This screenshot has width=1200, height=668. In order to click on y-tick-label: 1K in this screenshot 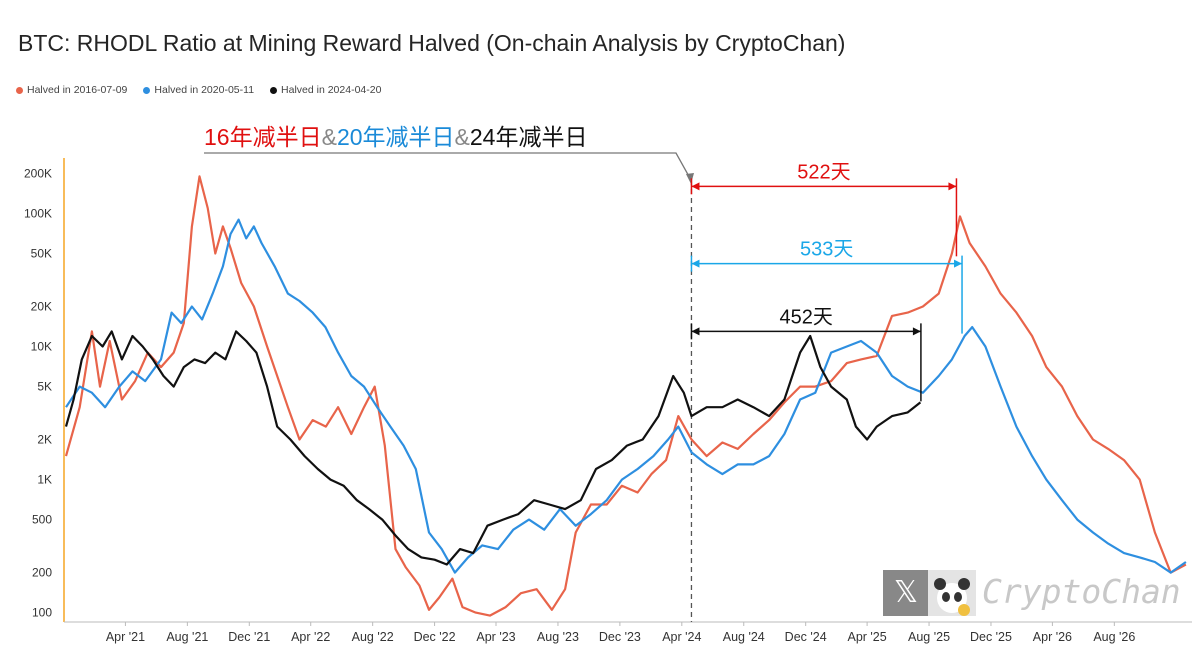, I will do `click(44, 480)`.